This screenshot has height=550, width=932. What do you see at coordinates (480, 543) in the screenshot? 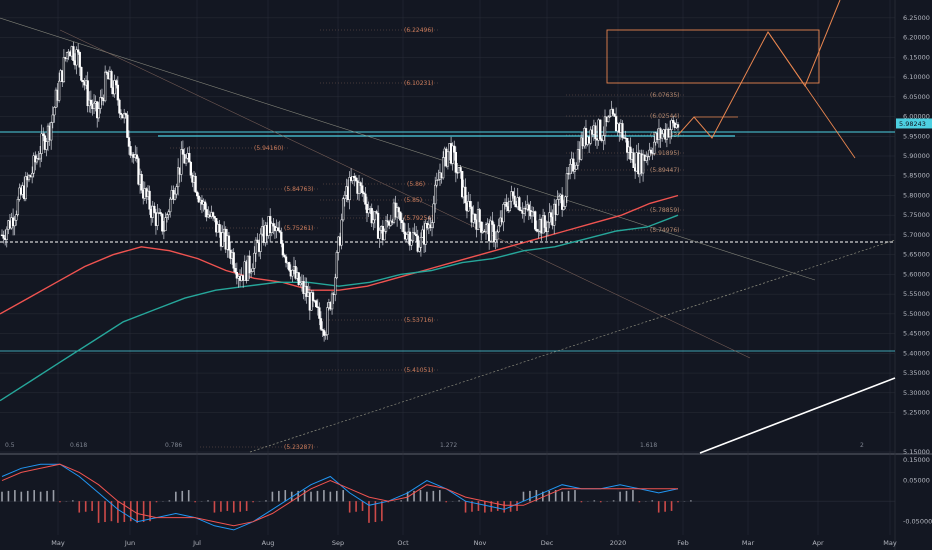
I see `x-tick-label: Nov` at bounding box center [480, 543].